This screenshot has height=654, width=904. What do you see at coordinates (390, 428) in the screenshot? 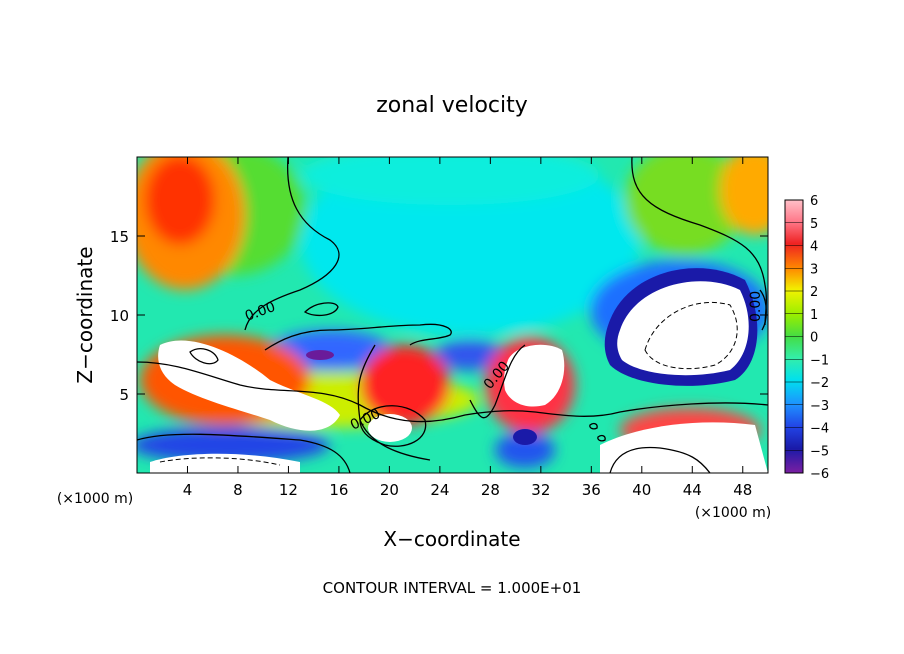
I see `field-white-core-c20` at bounding box center [390, 428].